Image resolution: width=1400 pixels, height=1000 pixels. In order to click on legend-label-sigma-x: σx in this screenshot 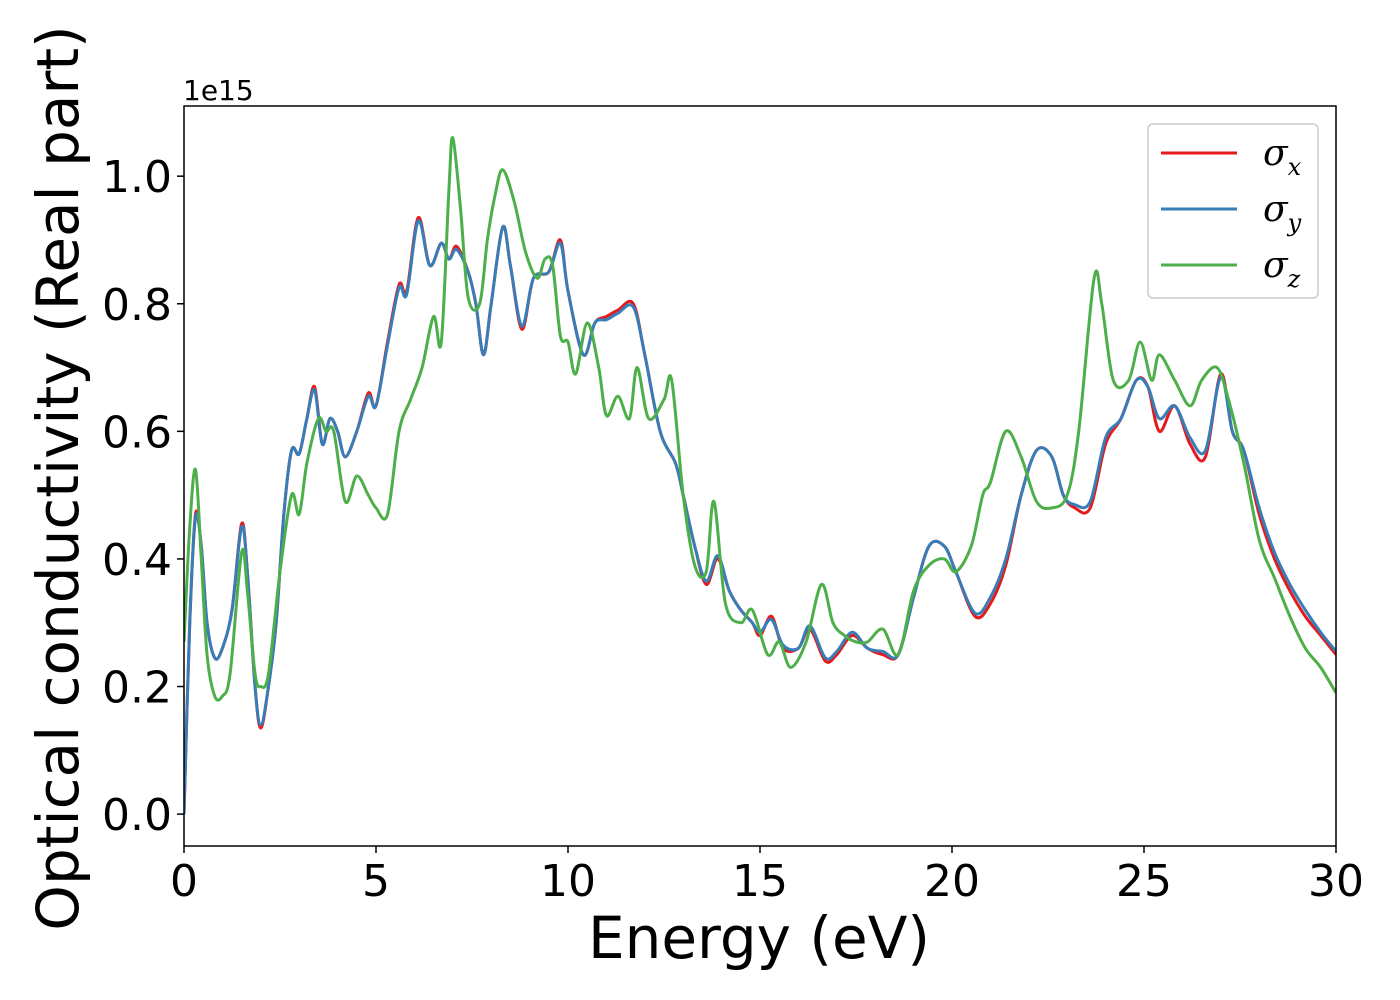, I will do `click(1282, 157)`.